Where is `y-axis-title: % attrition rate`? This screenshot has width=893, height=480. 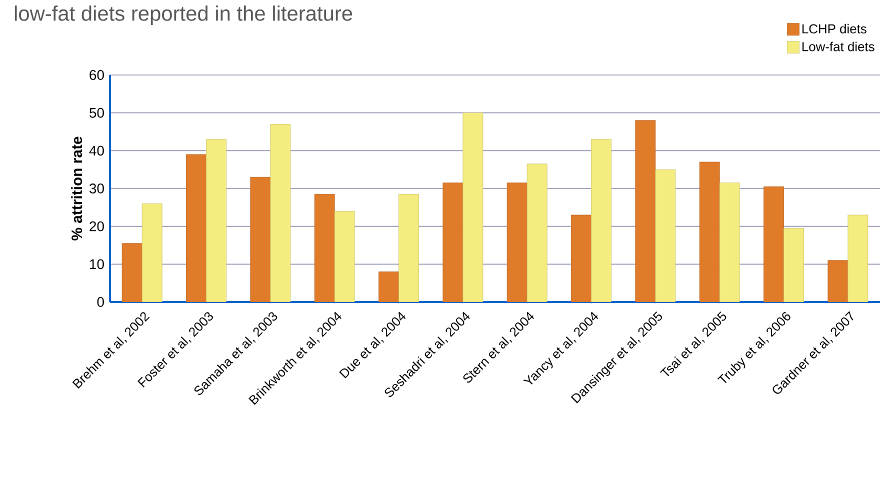 y-axis-title: % attrition rate is located at coordinates (76, 188).